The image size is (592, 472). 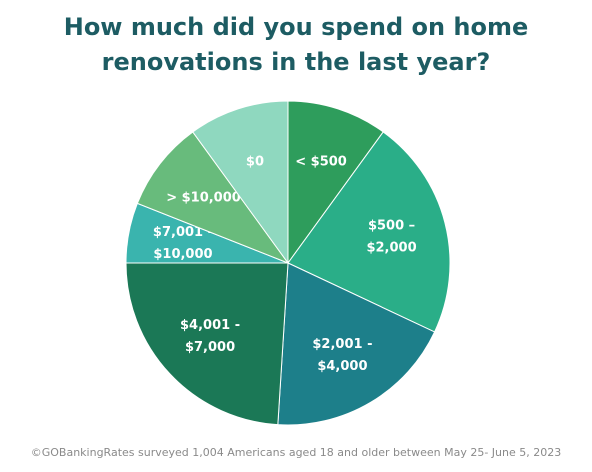 What do you see at coordinates (342, 355) in the screenshot?
I see `slice-label: $2,001 -$4,000` at bounding box center [342, 355].